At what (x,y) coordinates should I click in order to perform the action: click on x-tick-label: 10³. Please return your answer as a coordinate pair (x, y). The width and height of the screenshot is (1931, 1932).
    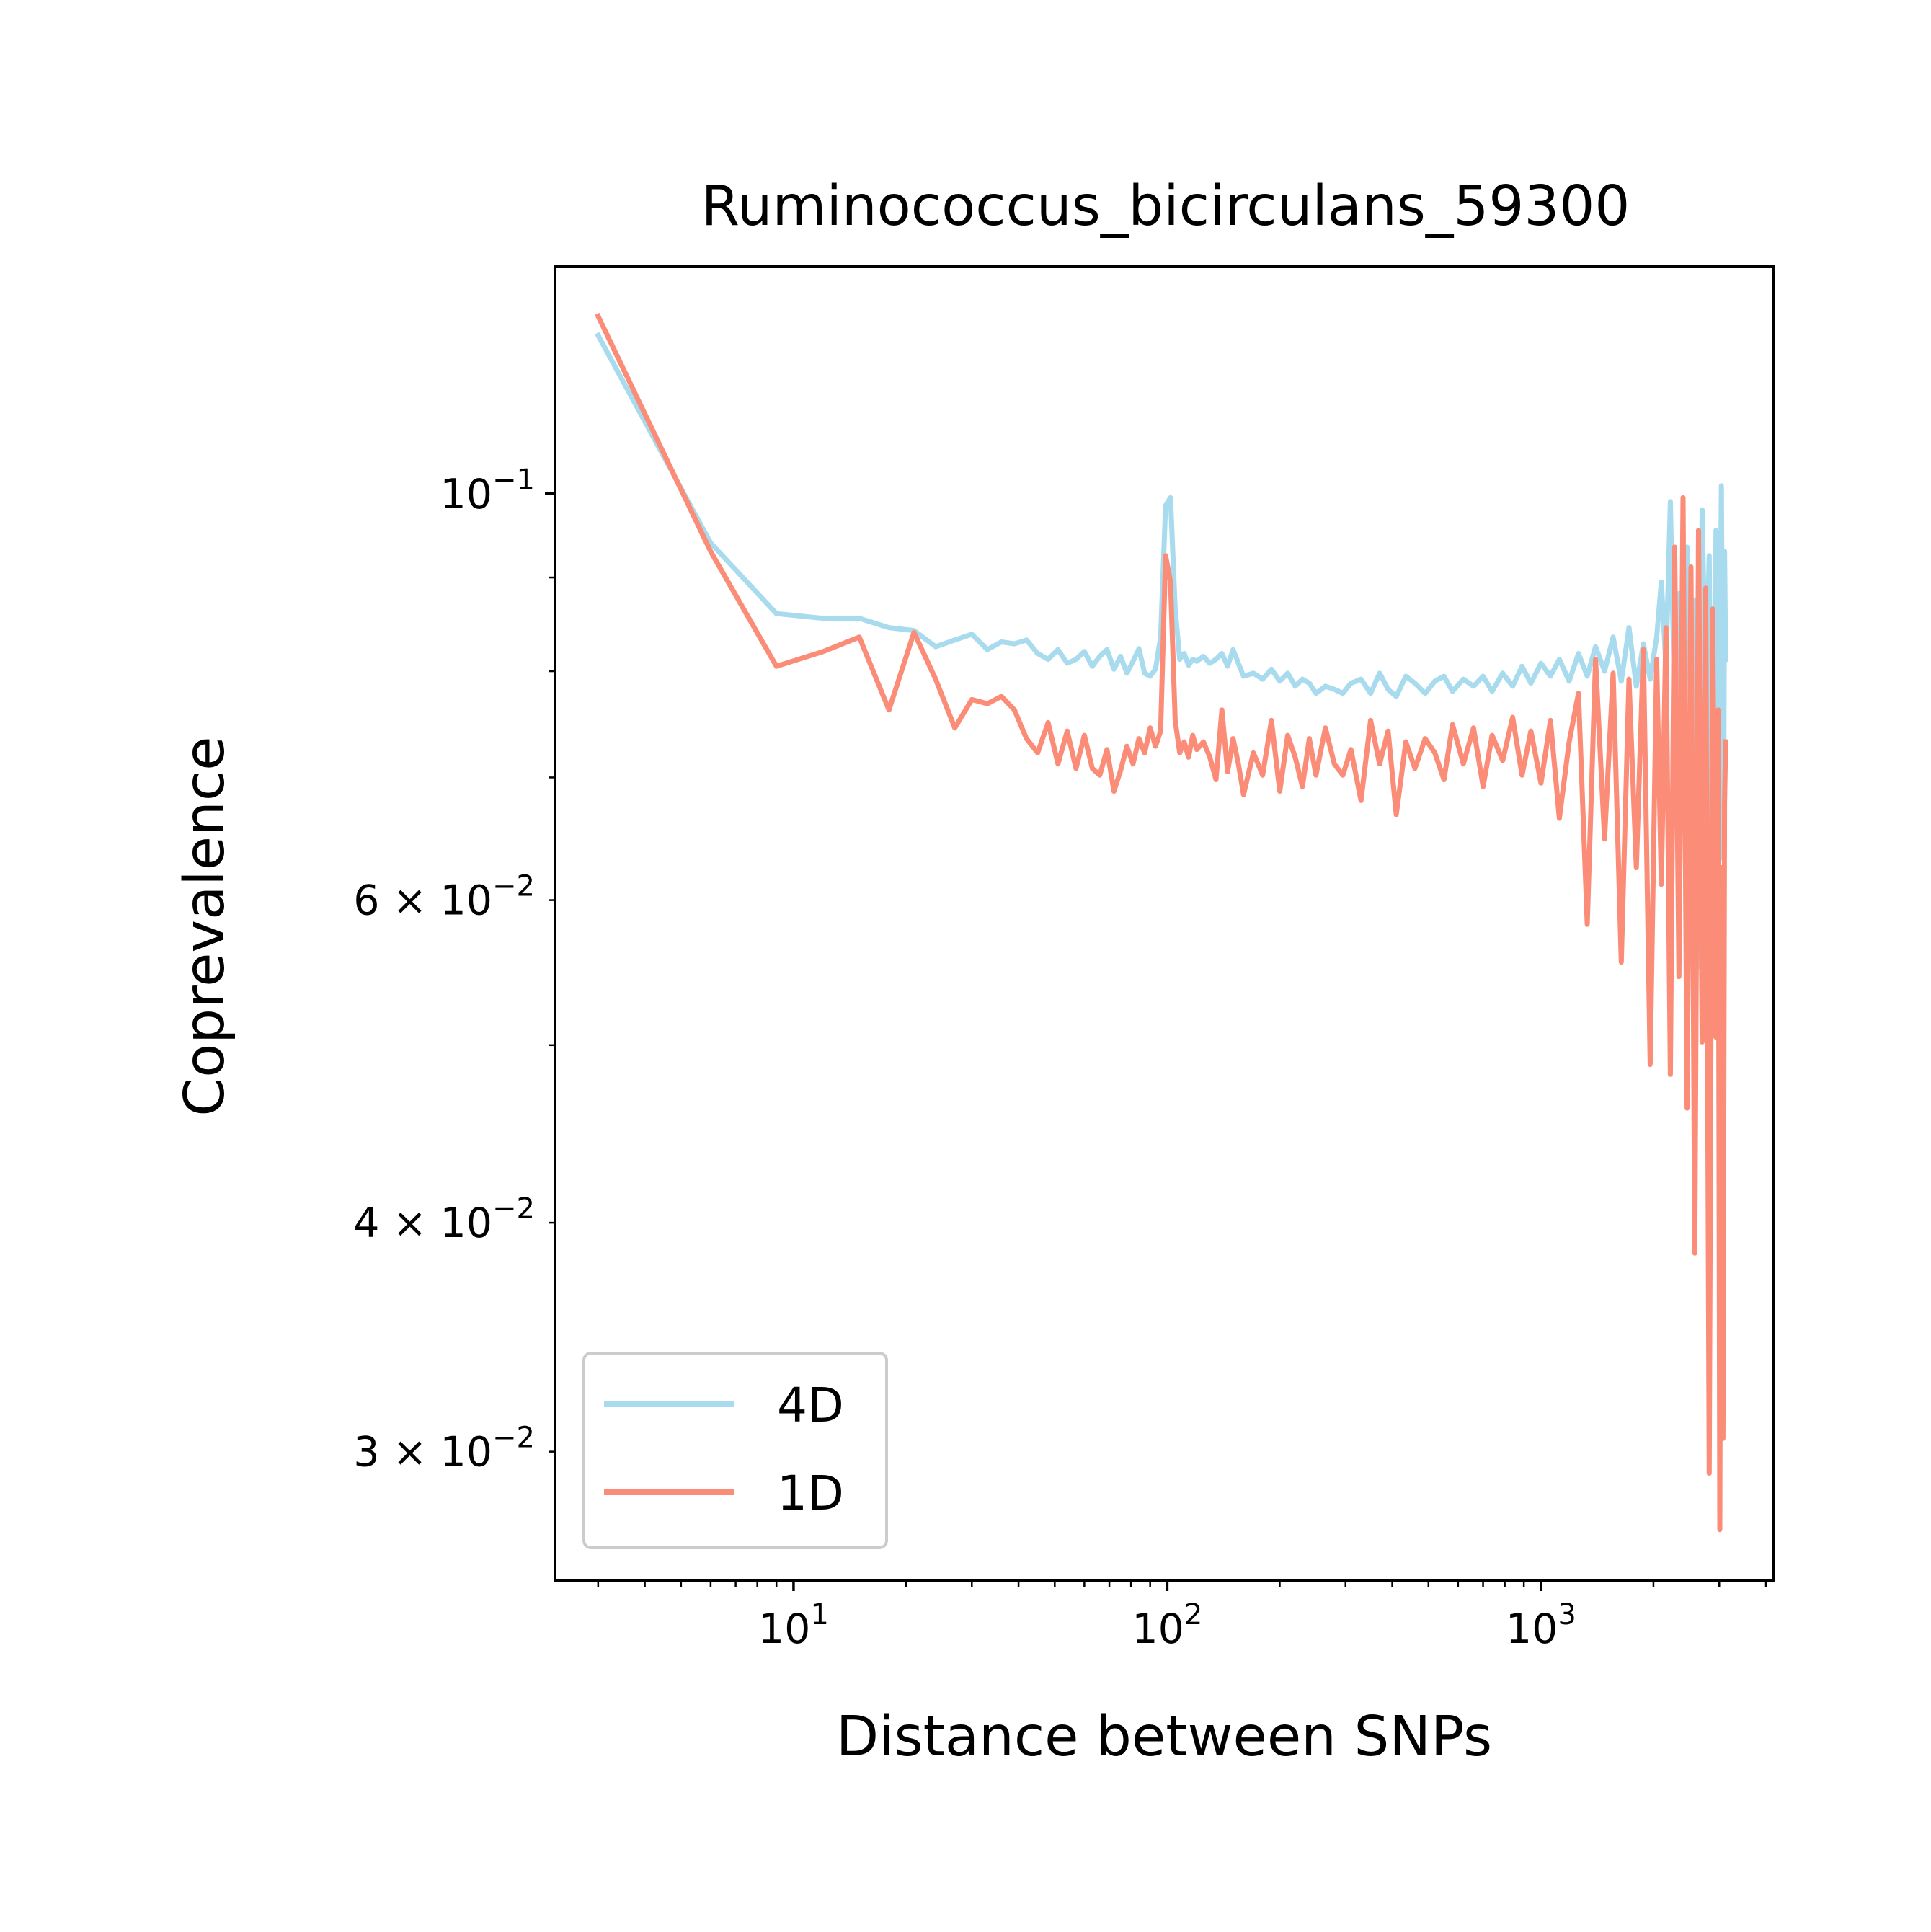
    Looking at the image, I should click on (1541, 1626).